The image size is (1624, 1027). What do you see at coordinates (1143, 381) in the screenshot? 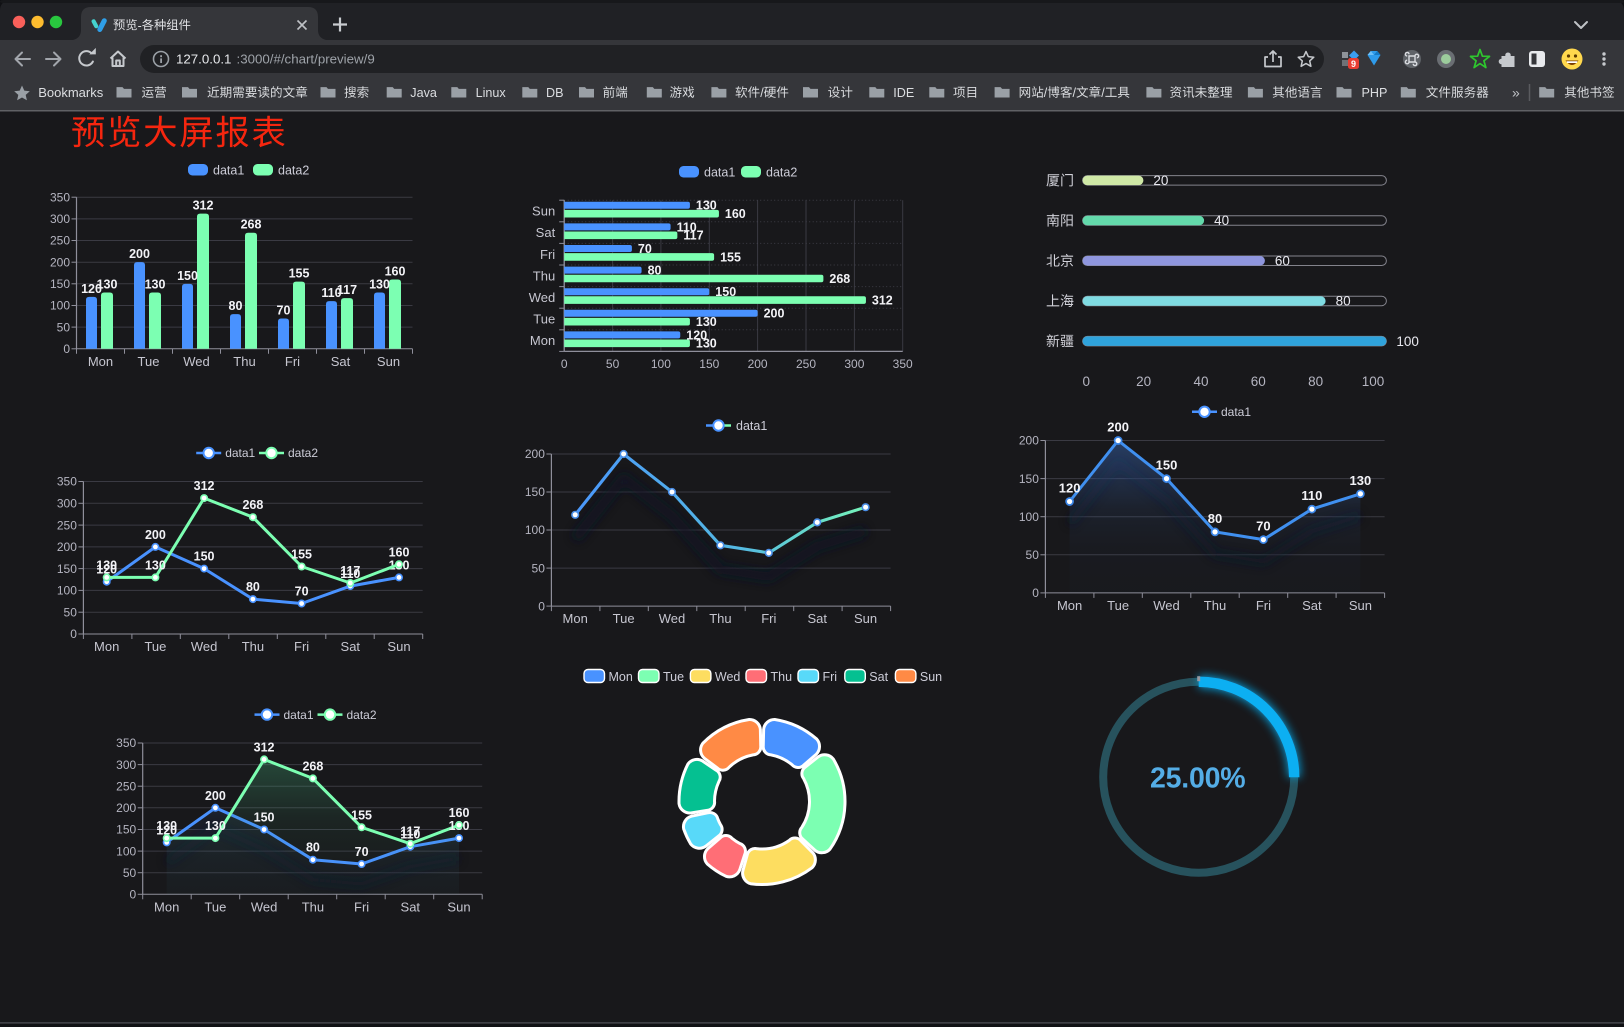
I see `svg-text: 20` at bounding box center [1143, 381].